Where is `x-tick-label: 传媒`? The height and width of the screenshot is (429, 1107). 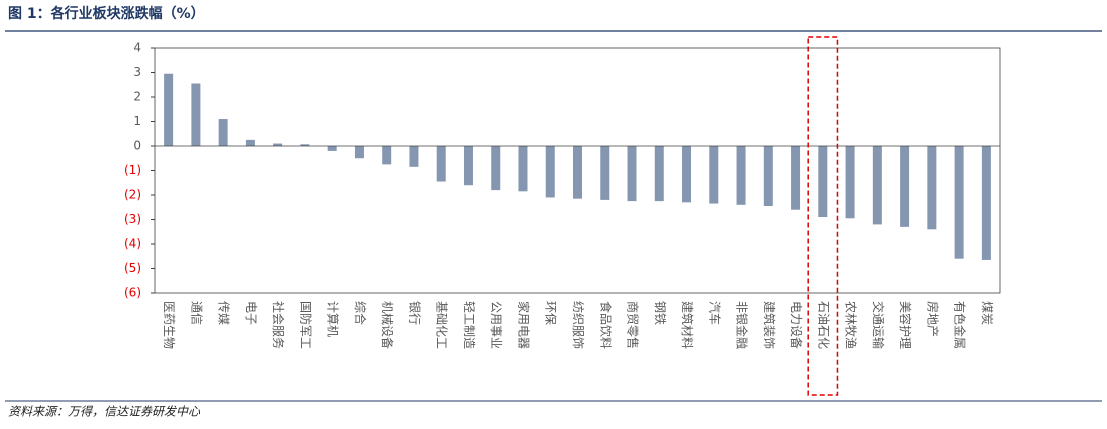 x-tick-label: 传媒 is located at coordinates (224, 313).